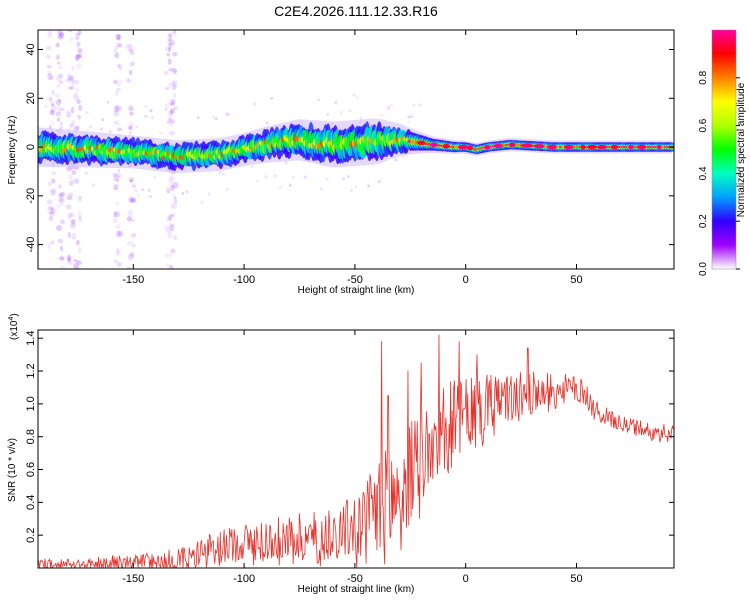 The width and height of the screenshot is (750, 605). What do you see at coordinates (355, 280) in the screenshot?
I see `x-tick-label: -50` at bounding box center [355, 280].